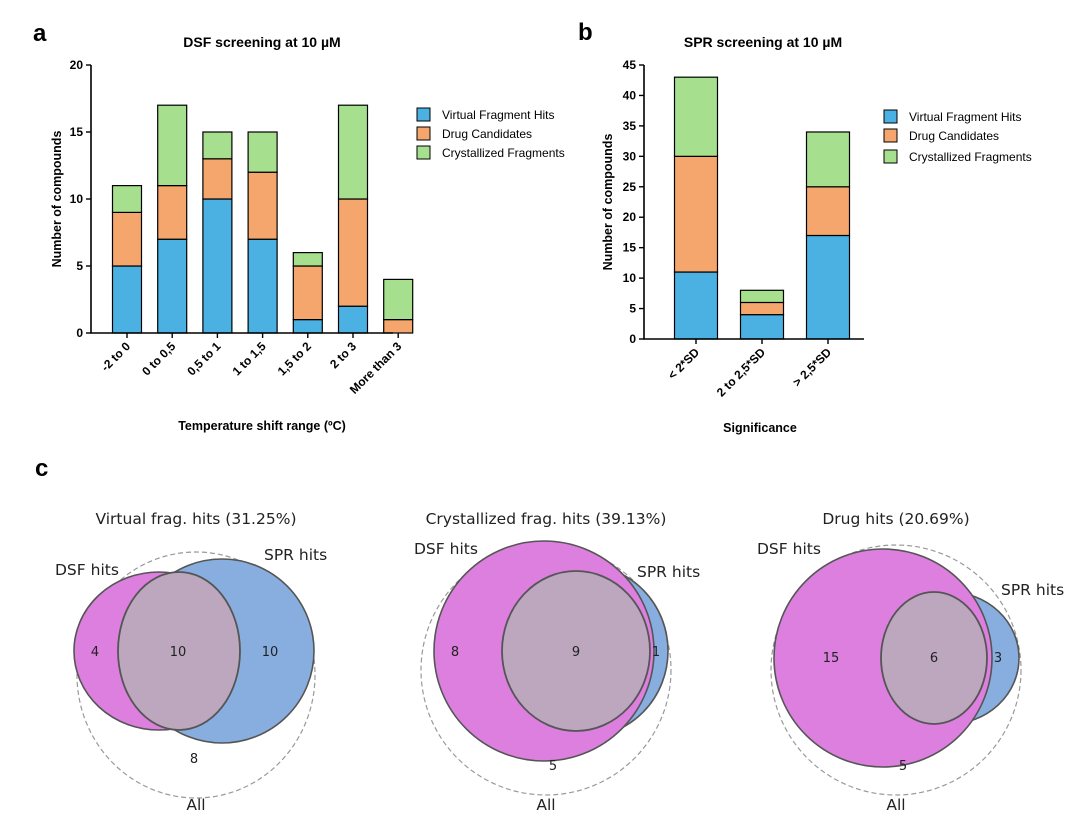 This screenshot has height=821, width=1080. I want to click on spr-x-ticks: < 2*SD 2 to 2,5*SD > 2,5*SD, so click(749, 369).